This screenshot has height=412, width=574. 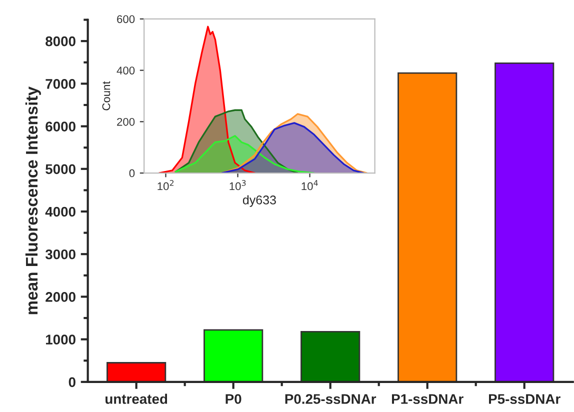 What do you see at coordinates (106, 95) in the screenshot?
I see `y-axis-title: Count` at bounding box center [106, 95].